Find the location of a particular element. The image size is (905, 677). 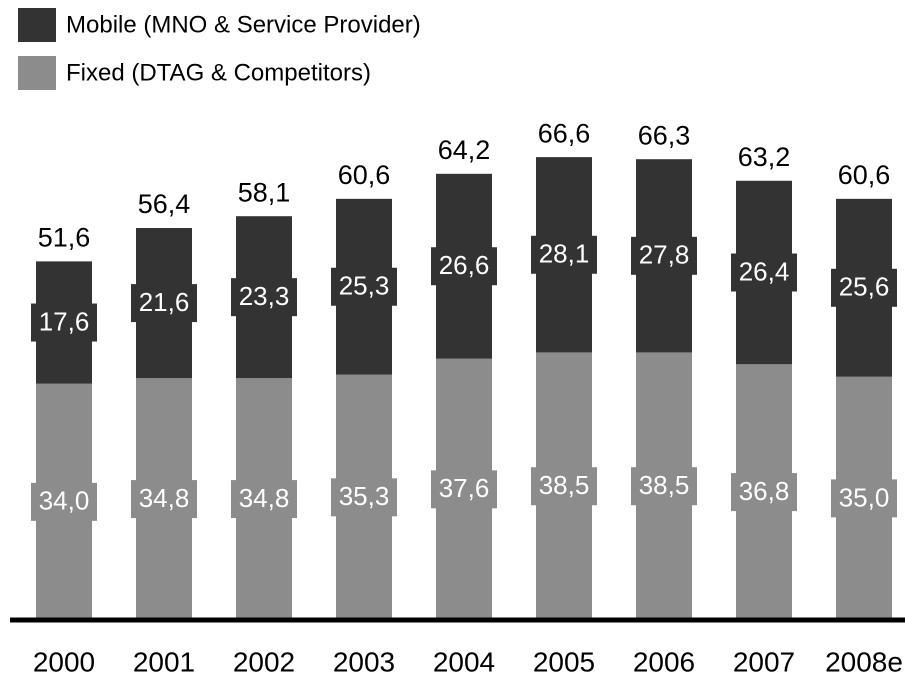

segment-label: 34,0 is located at coordinates (64, 501).